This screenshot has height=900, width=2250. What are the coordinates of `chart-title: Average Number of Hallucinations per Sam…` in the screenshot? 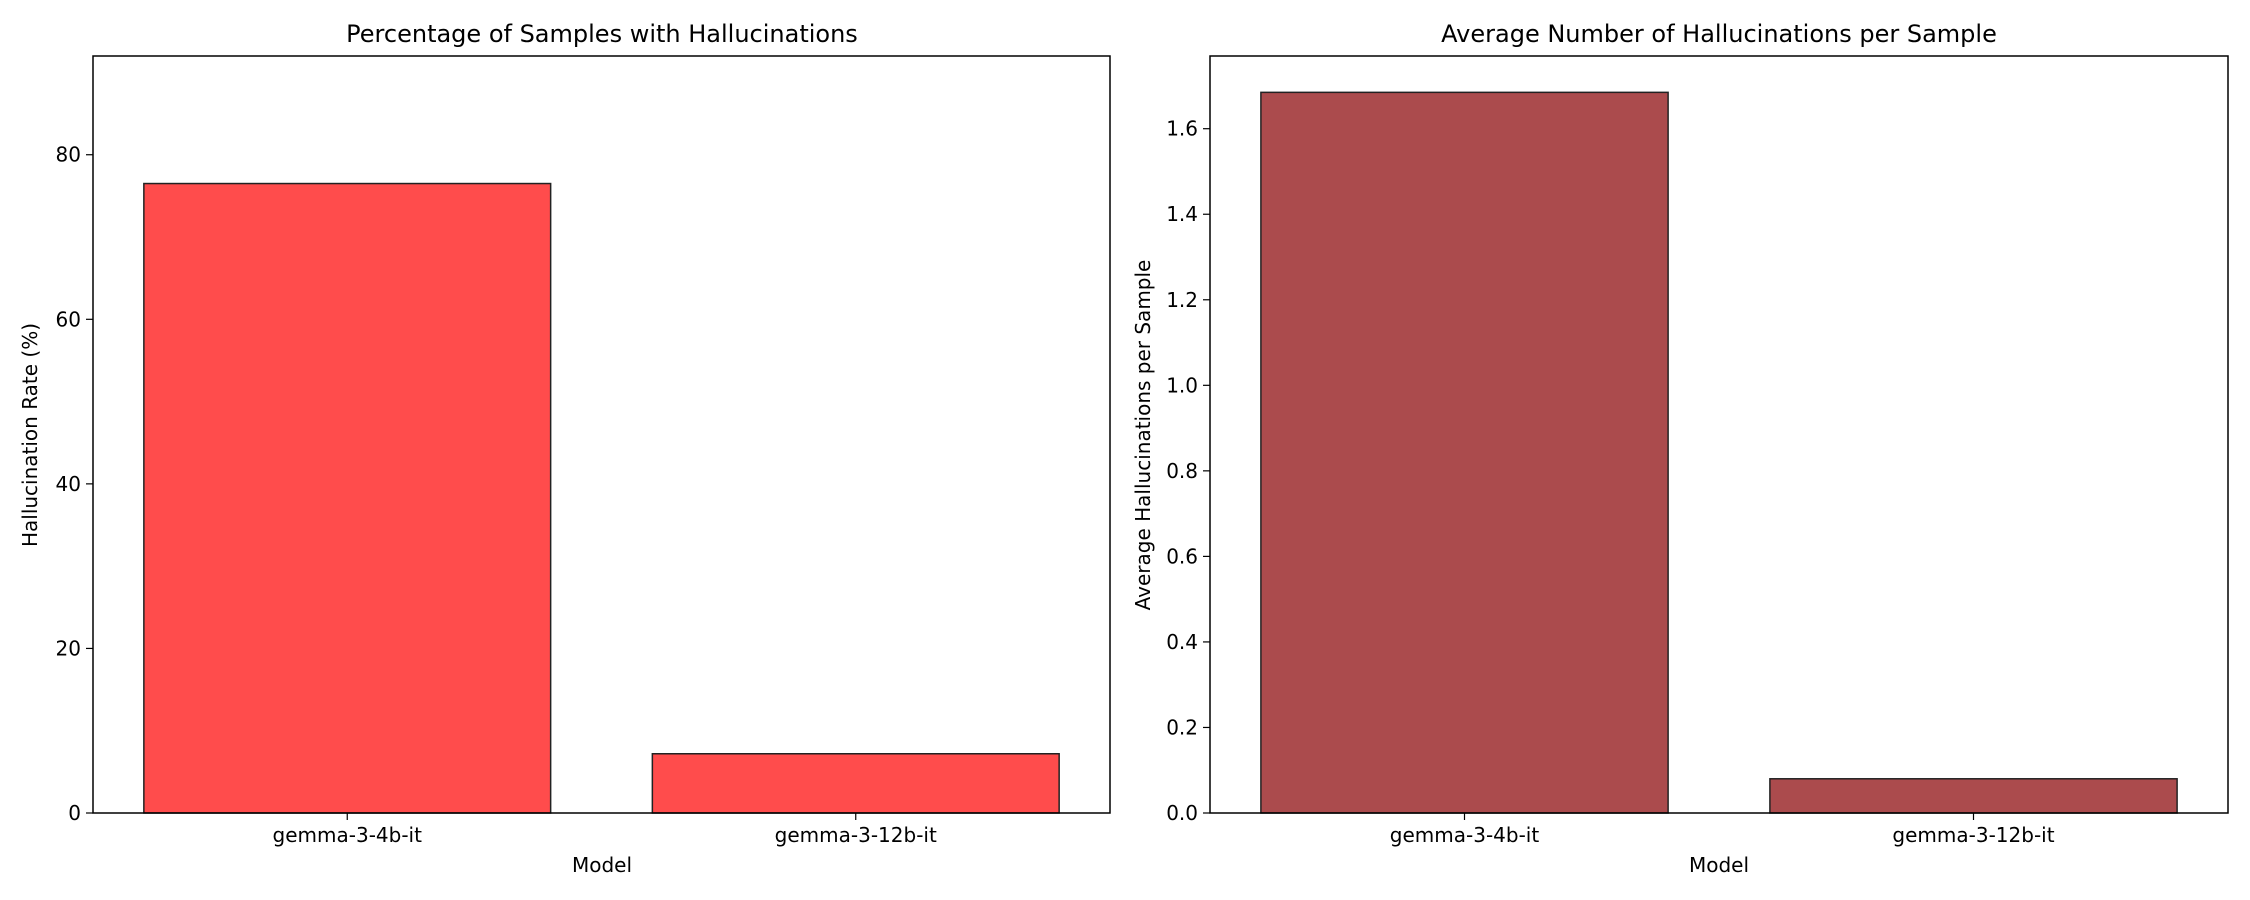 It's located at (1719, 34).